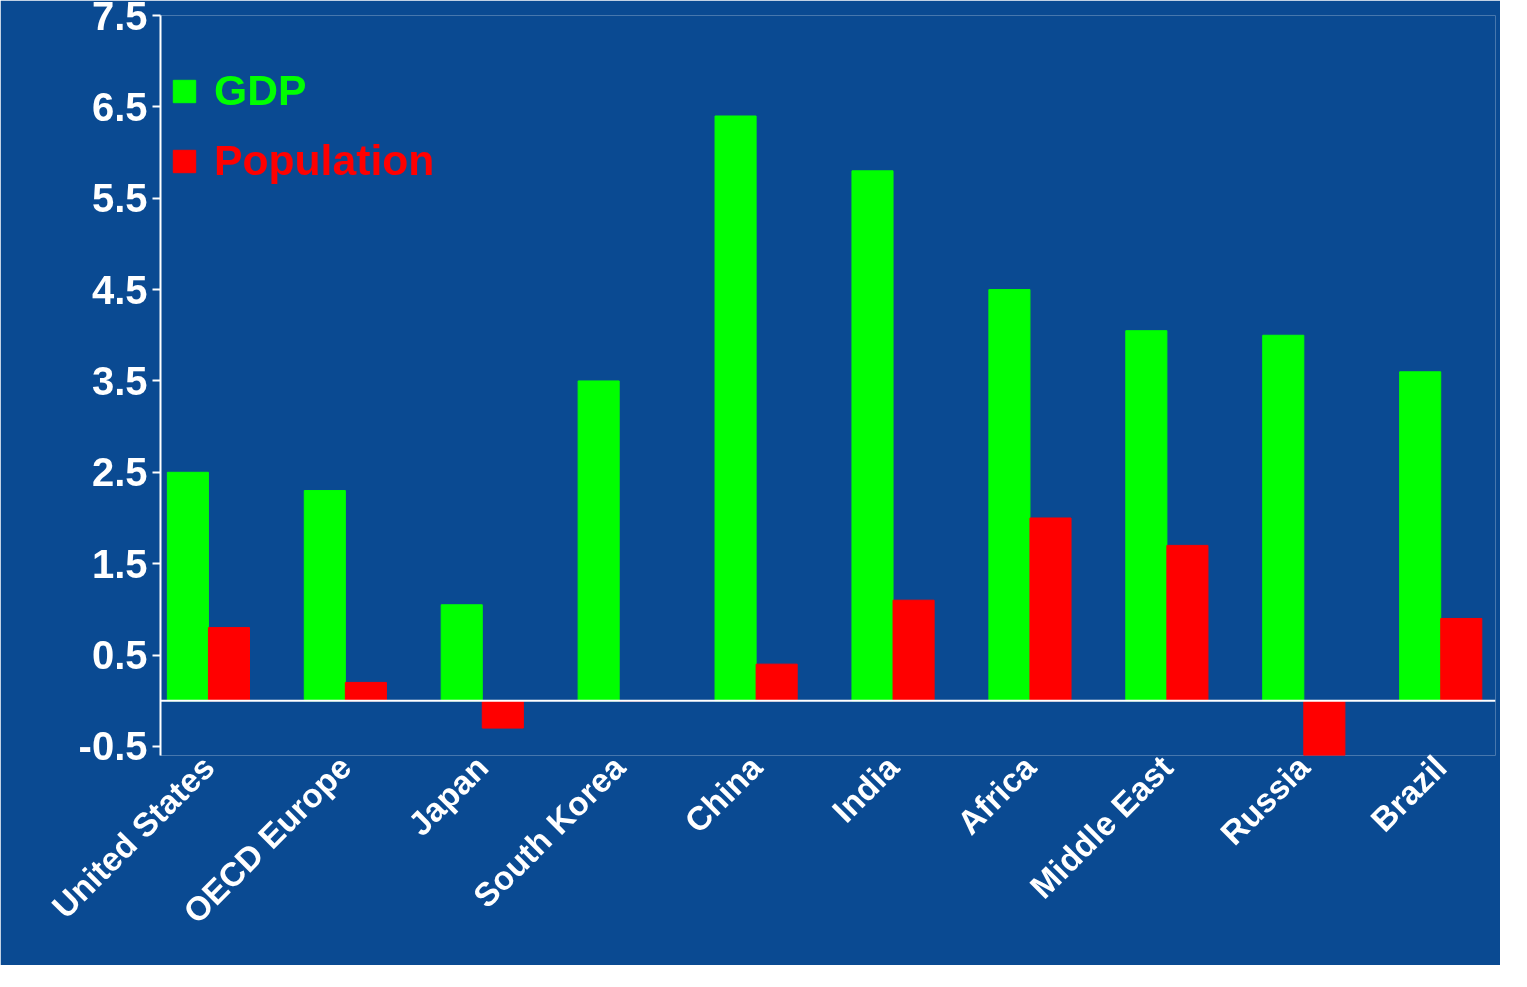  What do you see at coordinates (324, 160) in the screenshot?
I see `legend-label: Population` at bounding box center [324, 160].